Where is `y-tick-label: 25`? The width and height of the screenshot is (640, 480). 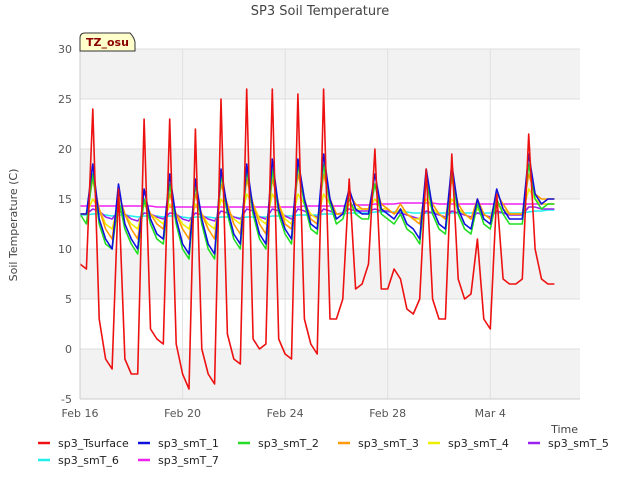
y-tick-label: 25 is located at coordinates (65, 99).